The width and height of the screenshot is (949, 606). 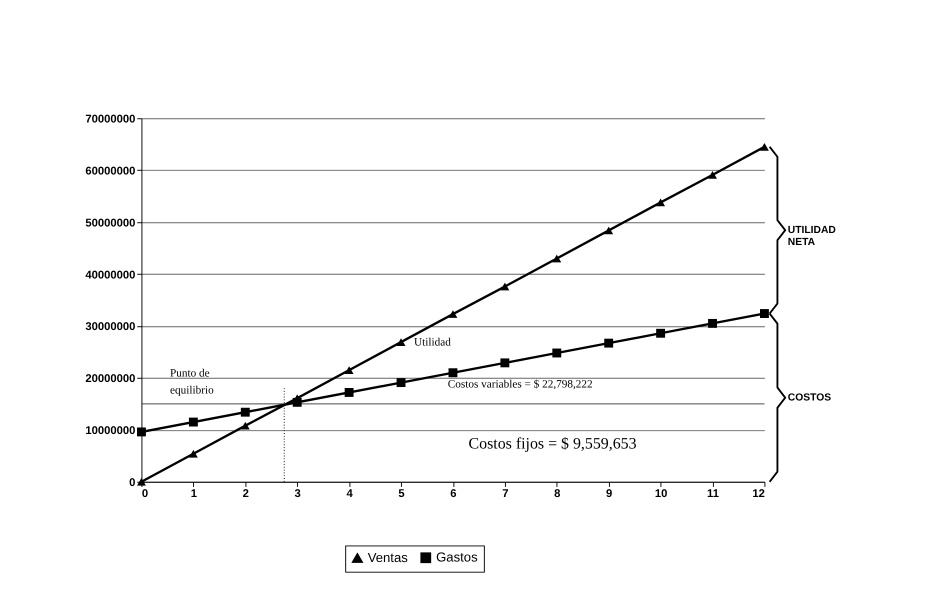 I want to click on annotation: Costos fijos = $ 9,559,653, so click(x=552, y=443).